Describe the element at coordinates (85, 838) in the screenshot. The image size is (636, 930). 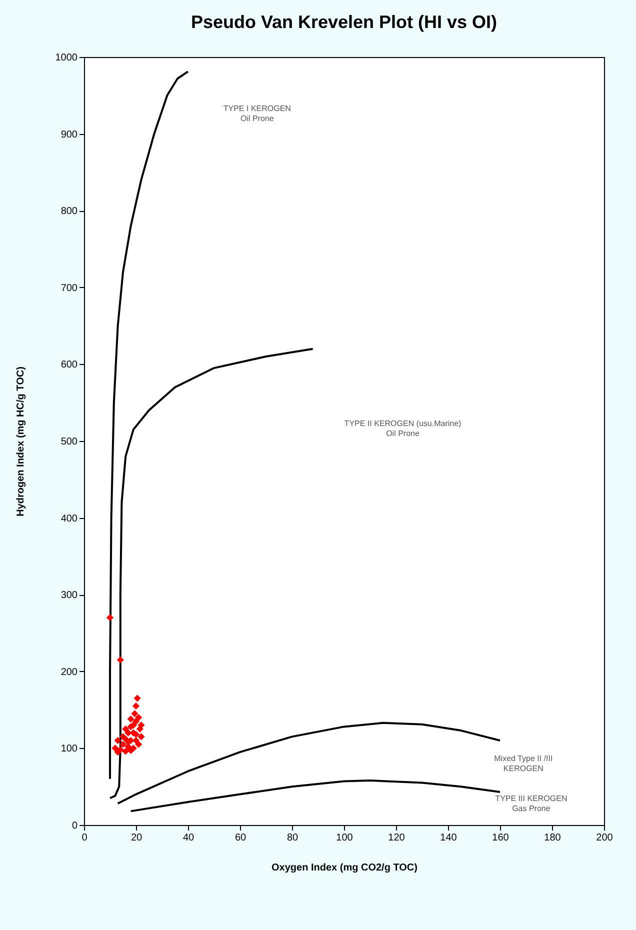
I see `x-tick-label: 0` at that location.